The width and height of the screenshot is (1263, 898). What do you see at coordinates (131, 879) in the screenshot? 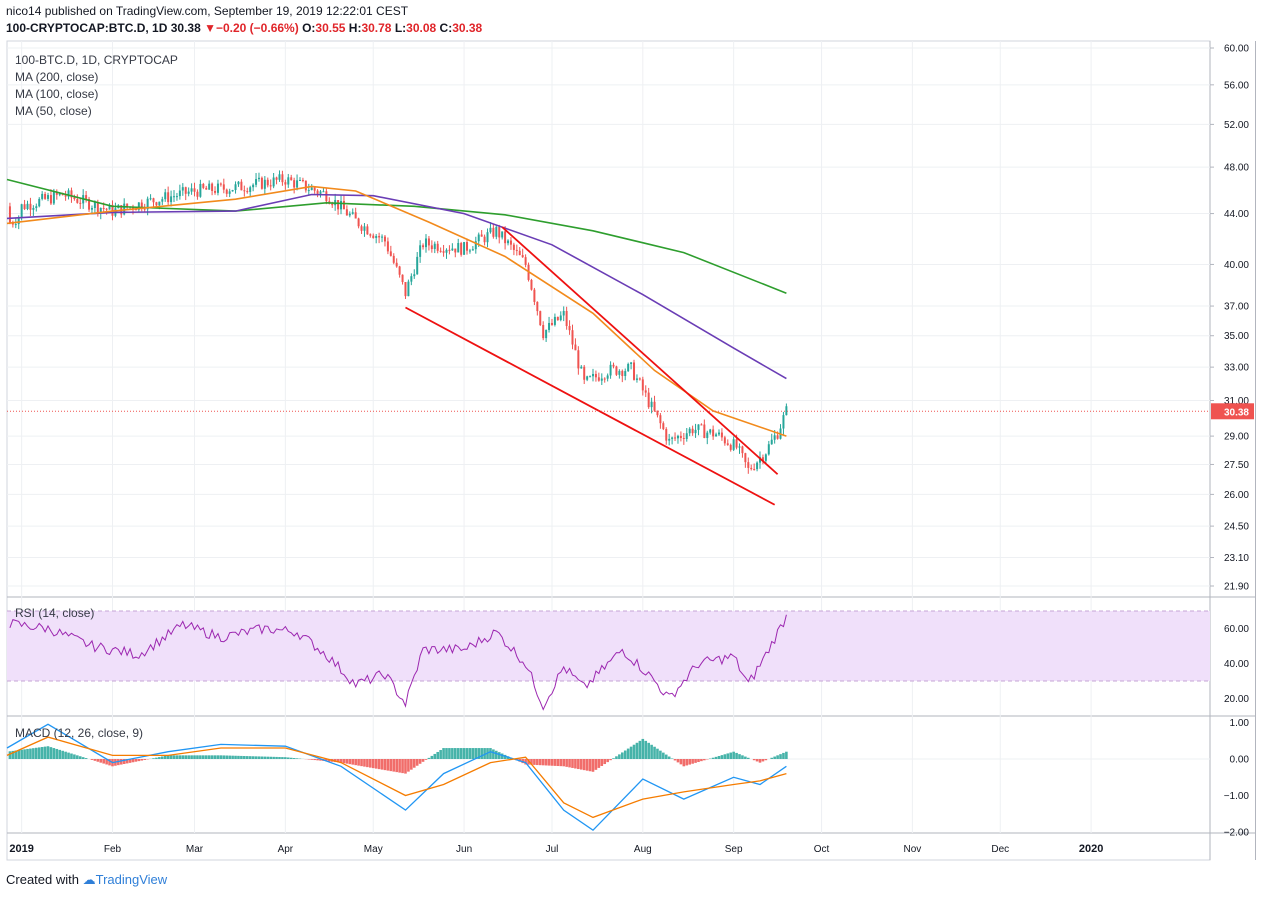
I see `tradingview-brand: TradingView` at bounding box center [131, 879].